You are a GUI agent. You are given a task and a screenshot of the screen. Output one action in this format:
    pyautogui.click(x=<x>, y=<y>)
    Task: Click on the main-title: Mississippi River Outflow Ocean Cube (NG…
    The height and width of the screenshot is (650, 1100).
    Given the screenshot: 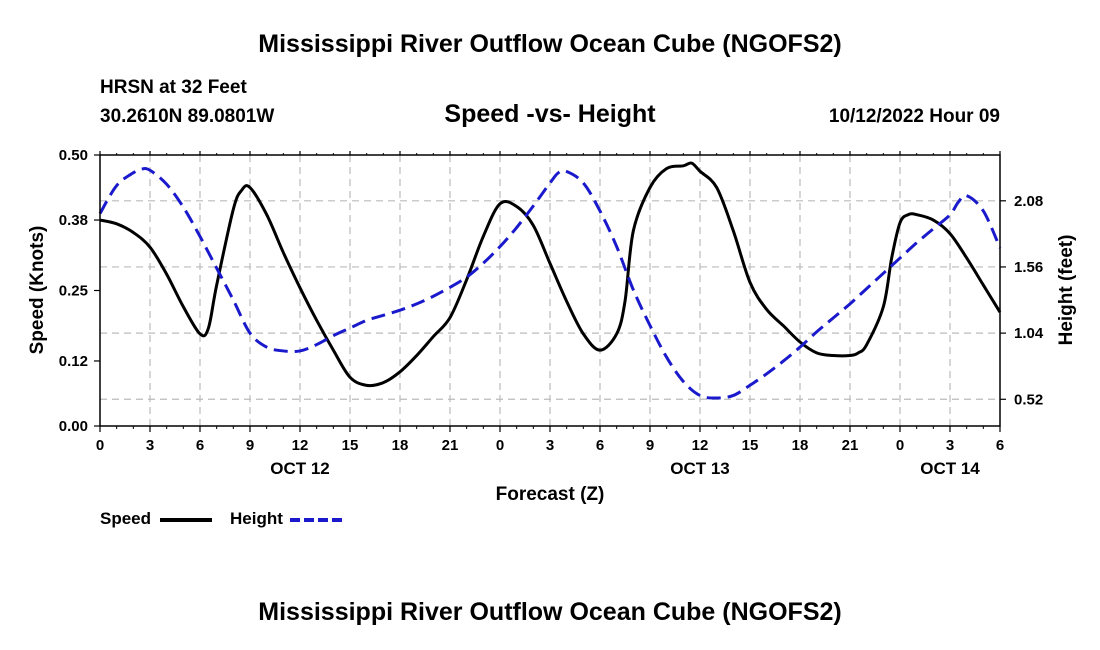 What is the action you would take?
    pyautogui.click(x=550, y=44)
    